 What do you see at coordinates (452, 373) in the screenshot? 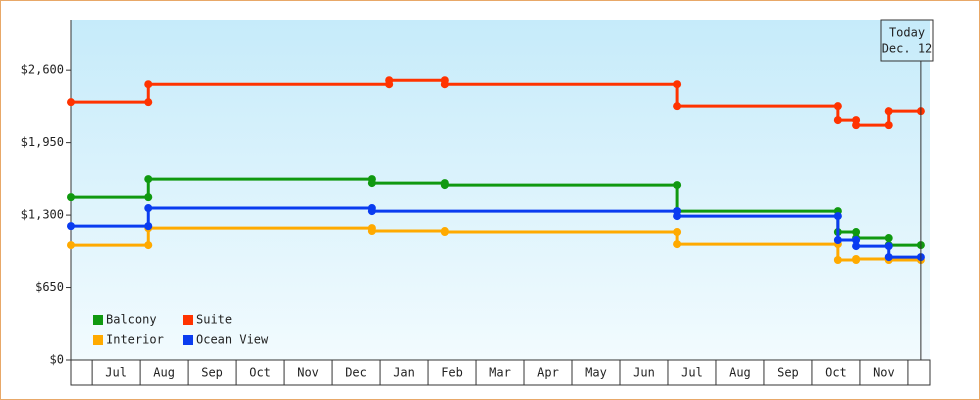
I see `x-tick-label: Feb` at bounding box center [452, 373].